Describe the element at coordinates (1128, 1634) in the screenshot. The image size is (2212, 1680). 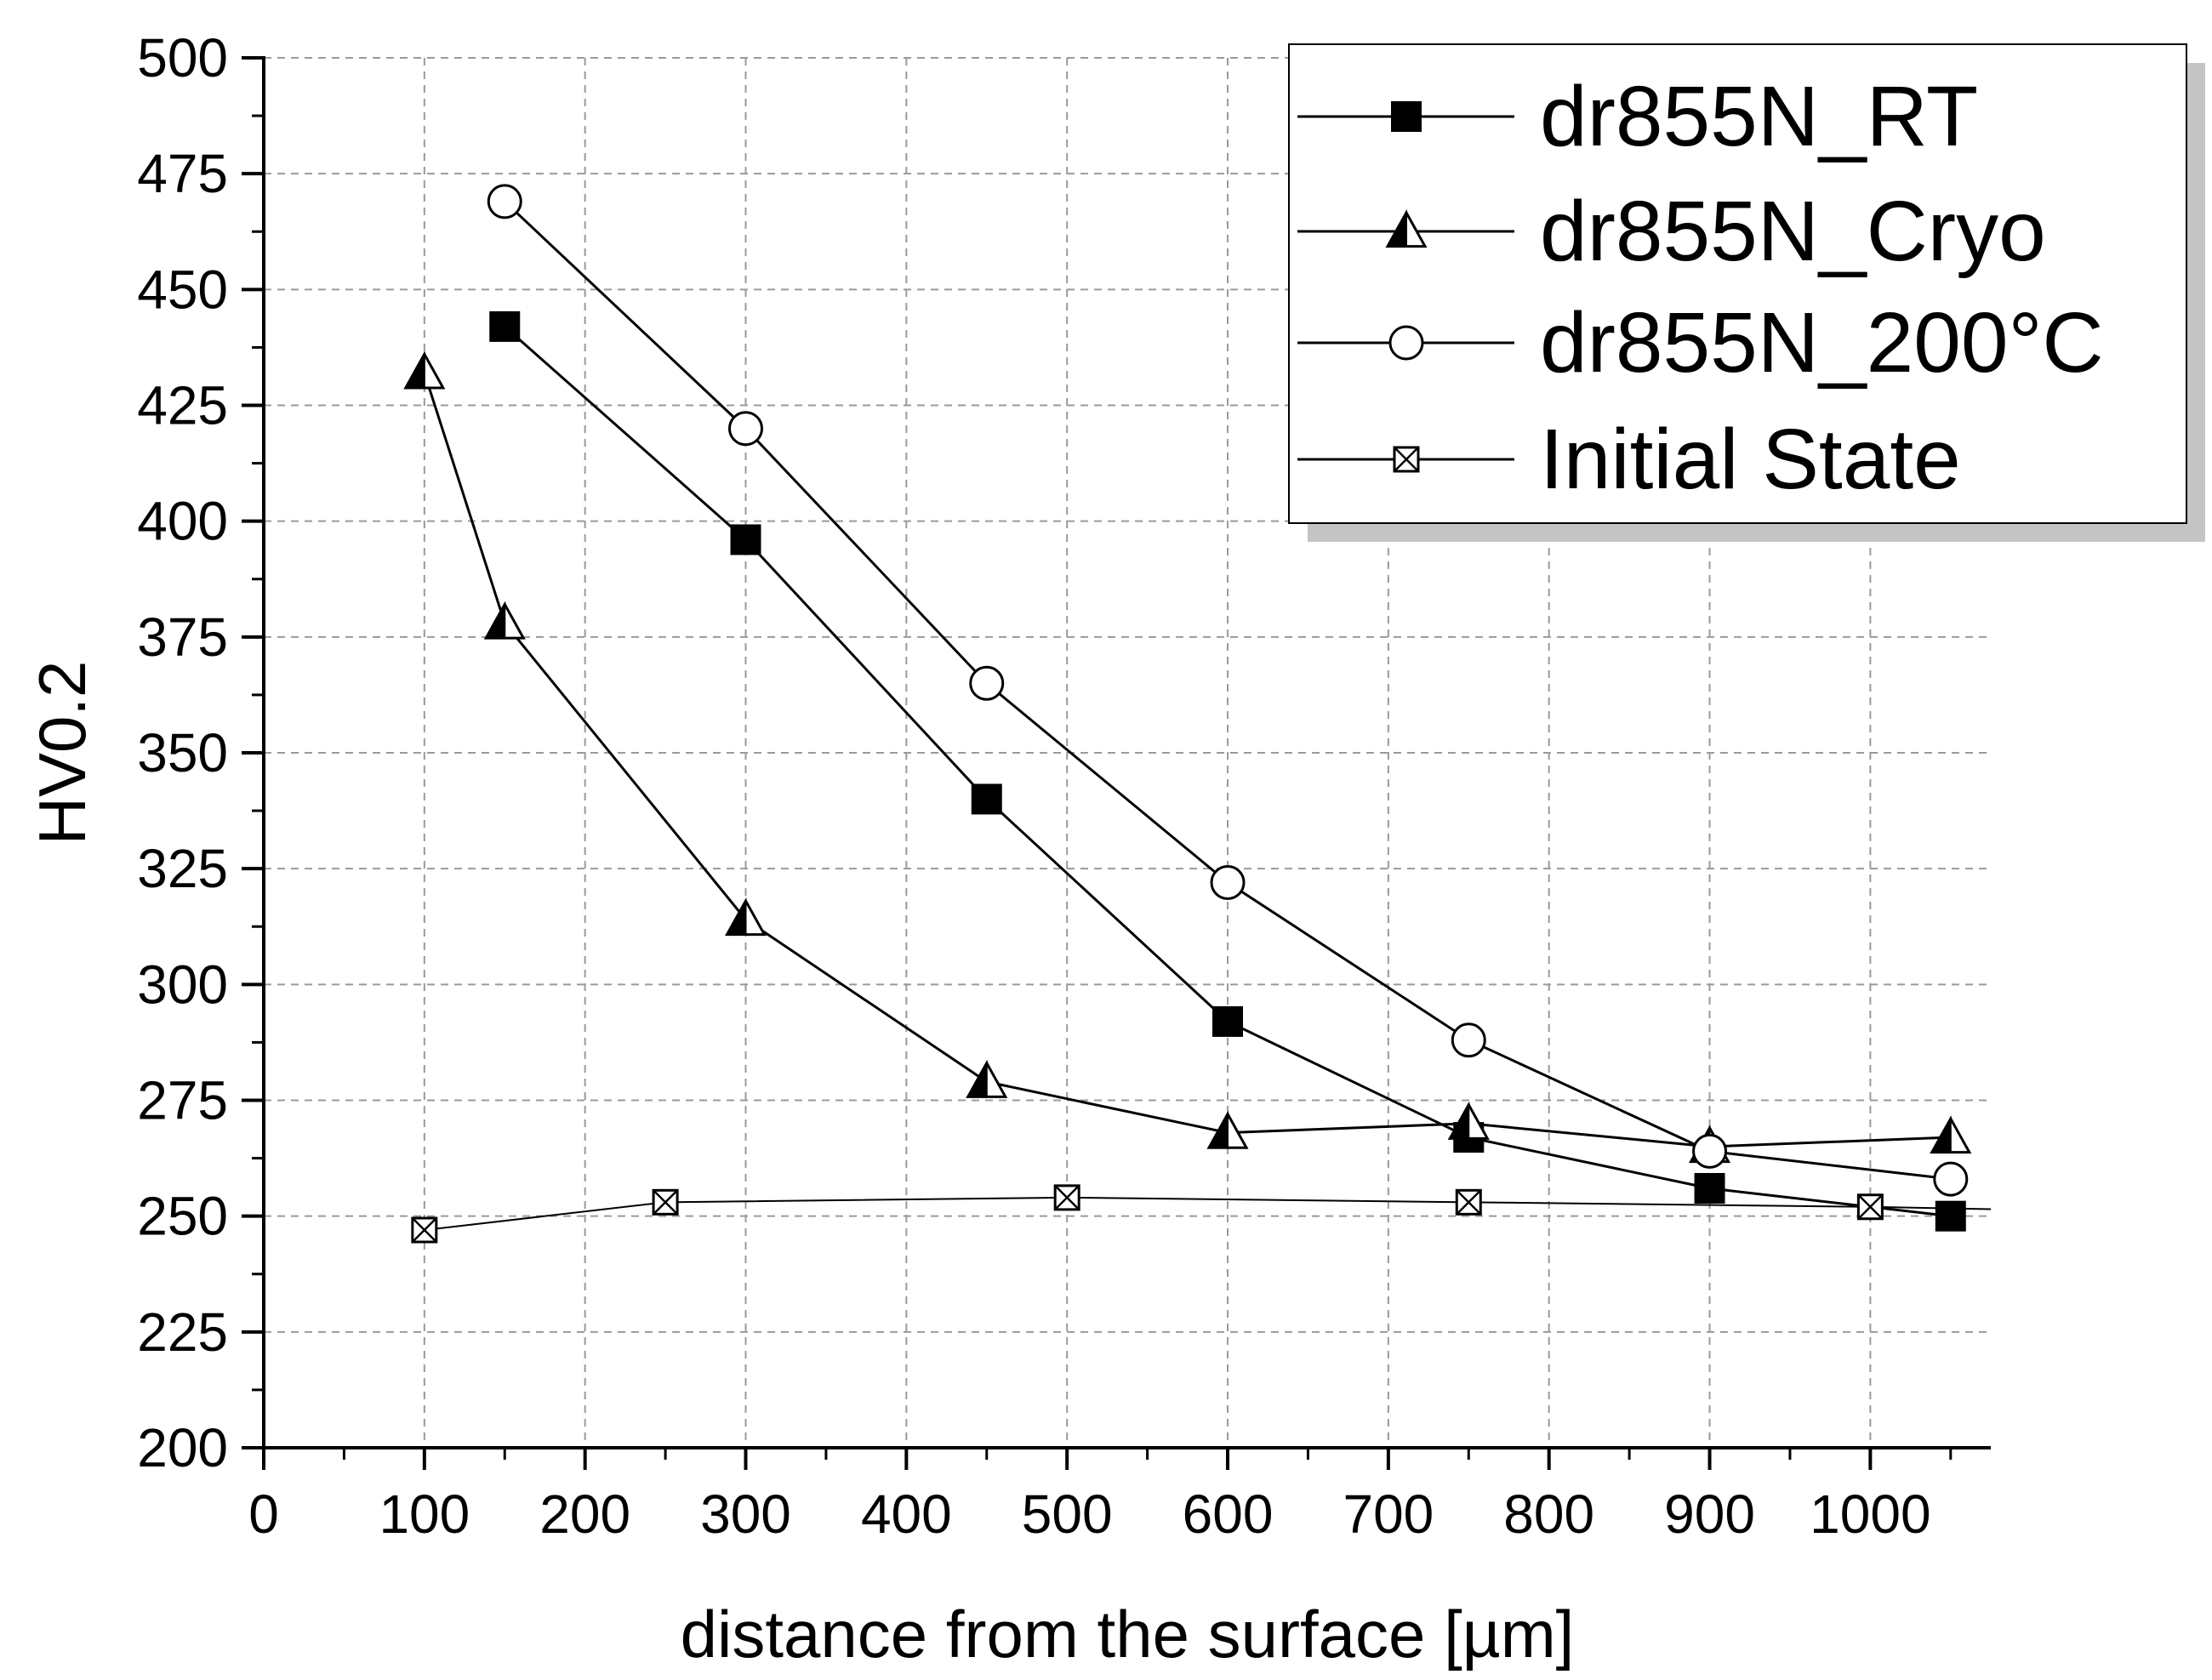
I see `x-axis-label: distance from the surface [µm]` at that location.